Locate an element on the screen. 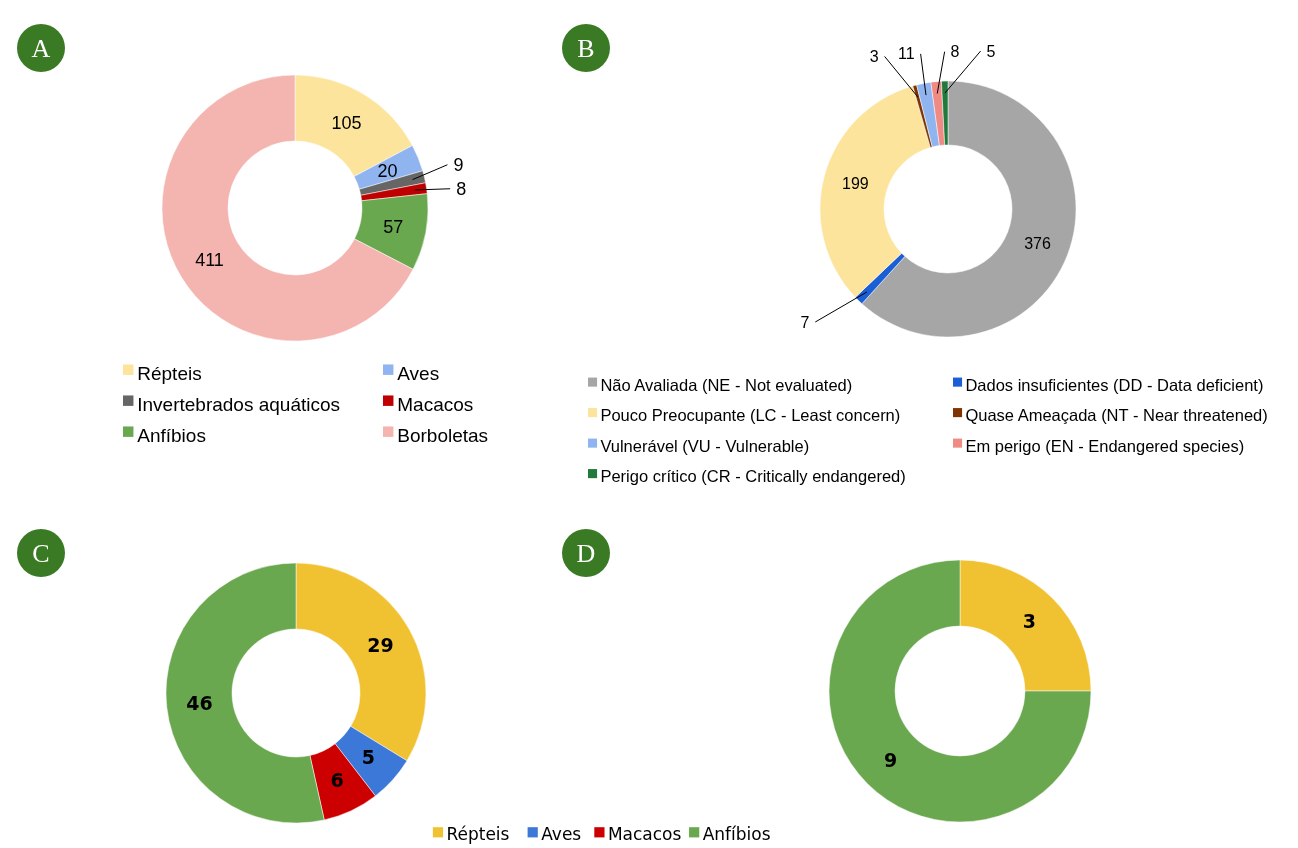  legend-label: Perigo crítico (CR - Critically endangered) is located at coordinates (753, 476).